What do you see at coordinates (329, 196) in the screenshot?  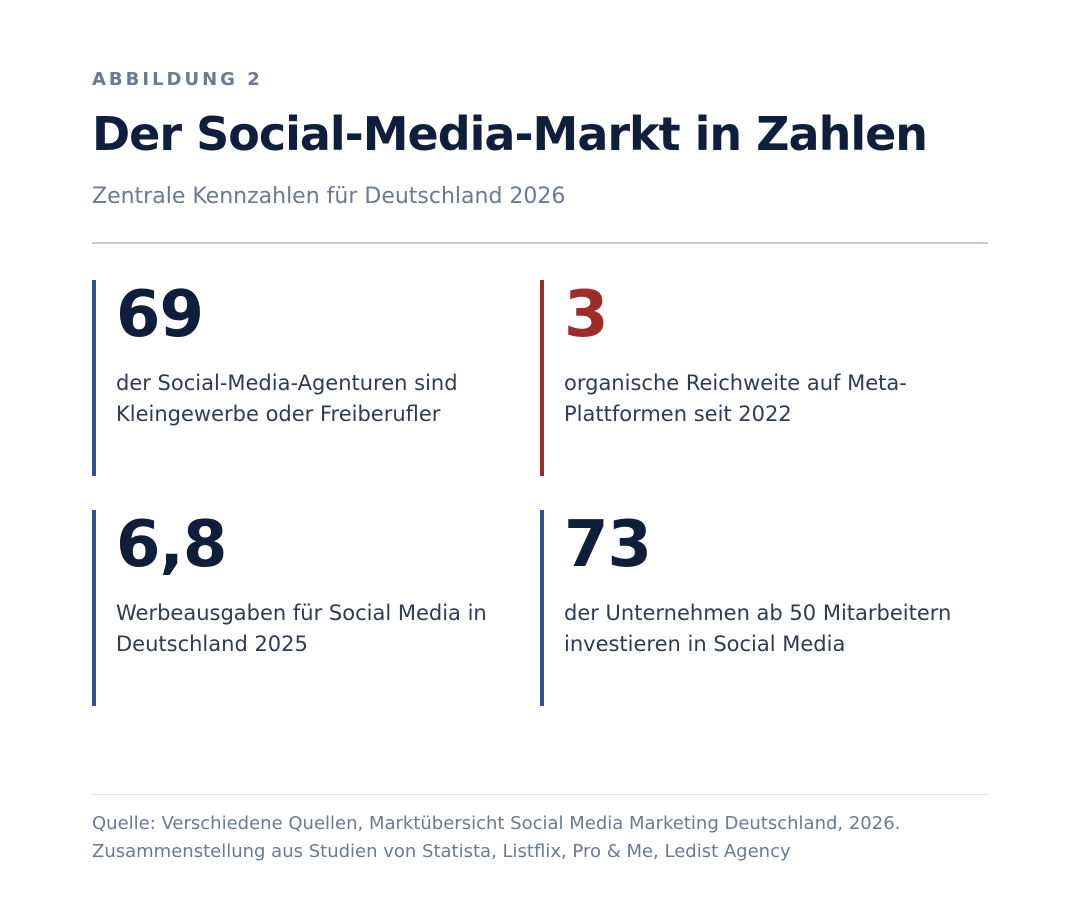 I see `page-subtitle: Zentrale Kennzahlen für Deutschland 2026` at bounding box center [329, 196].